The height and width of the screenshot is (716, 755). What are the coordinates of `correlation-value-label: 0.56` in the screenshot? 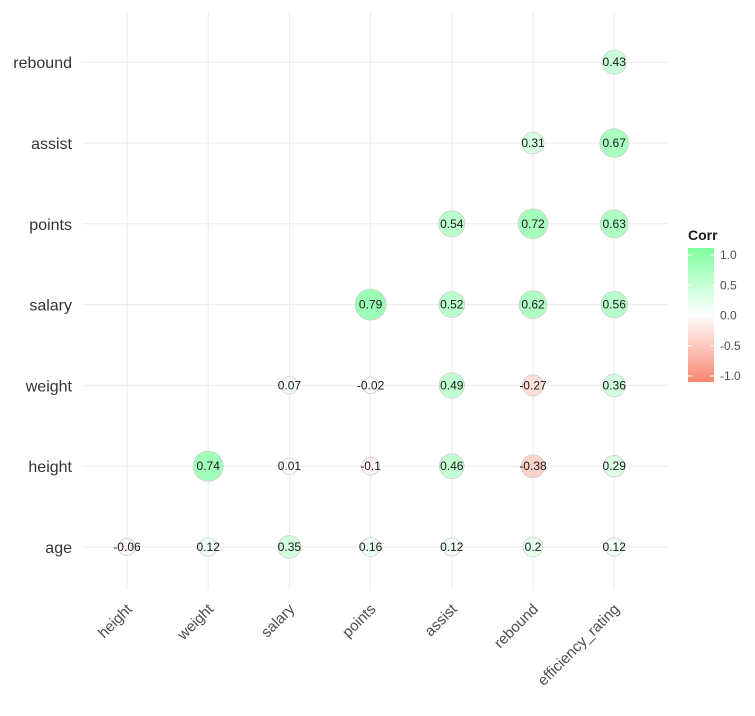 It's located at (615, 305).